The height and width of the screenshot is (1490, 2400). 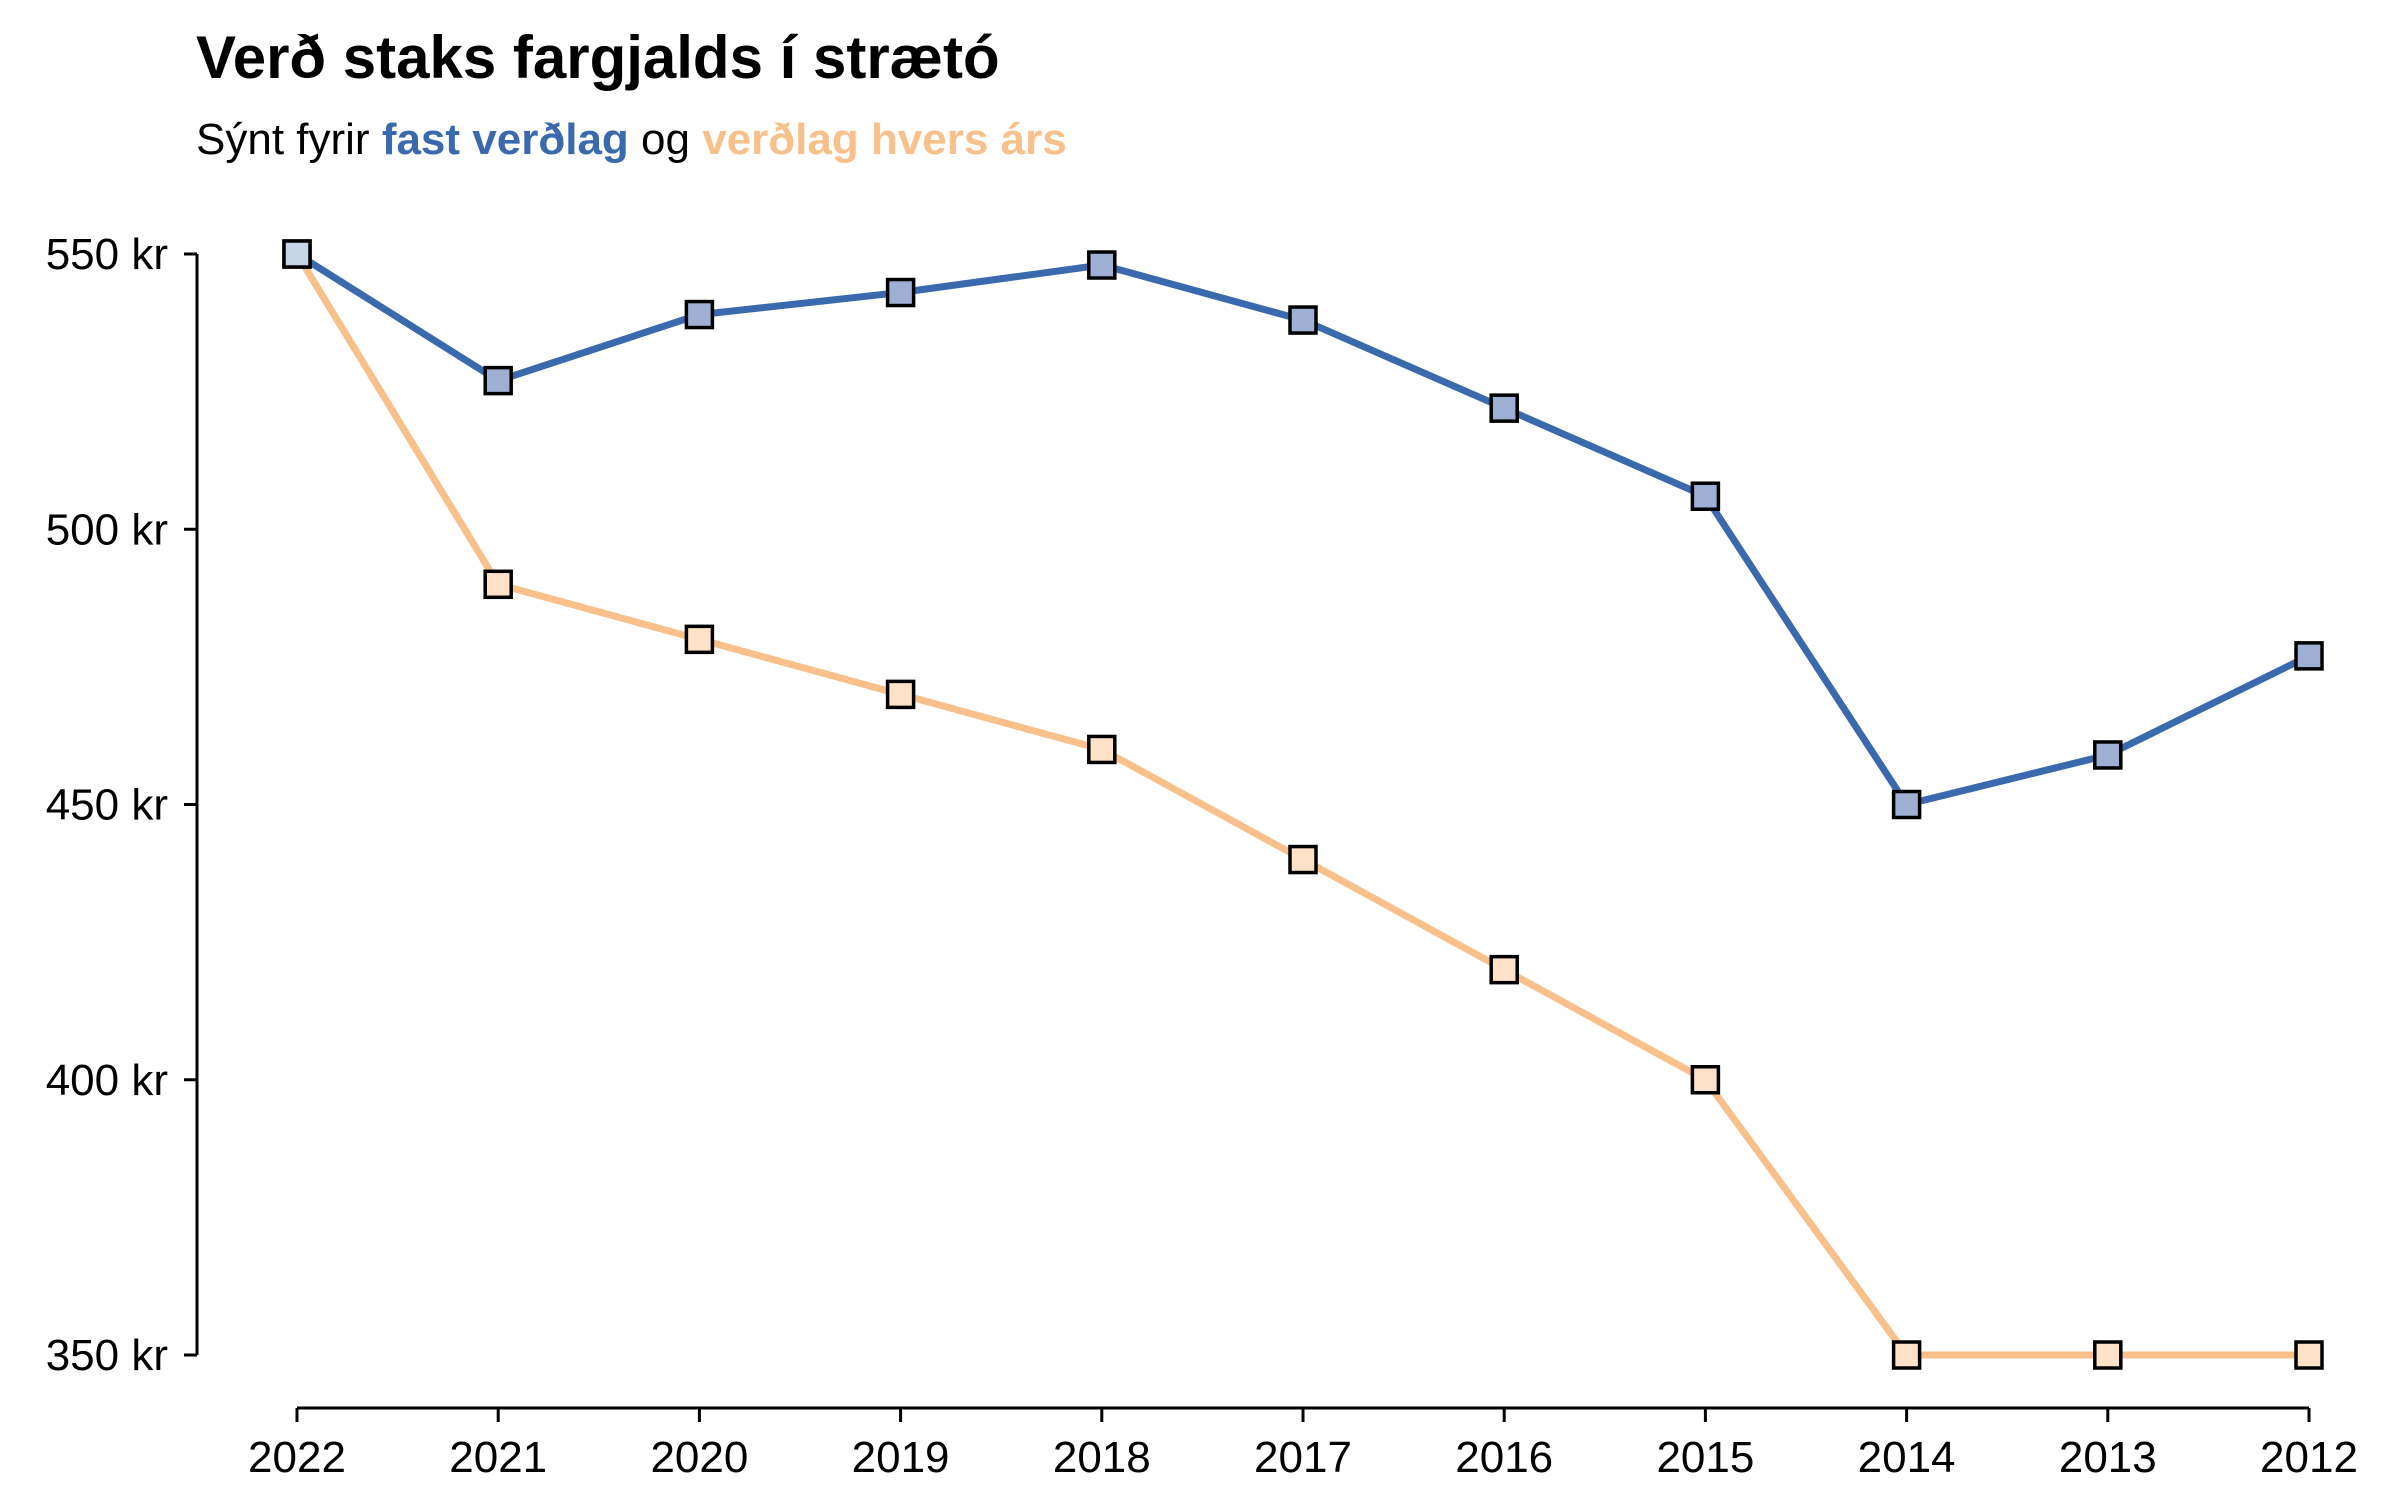 What do you see at coordinates (598, 57) in the screenshot?
I see `chart-title: Verð staks fargjalds í strætó` at bounding box center [598, 57].